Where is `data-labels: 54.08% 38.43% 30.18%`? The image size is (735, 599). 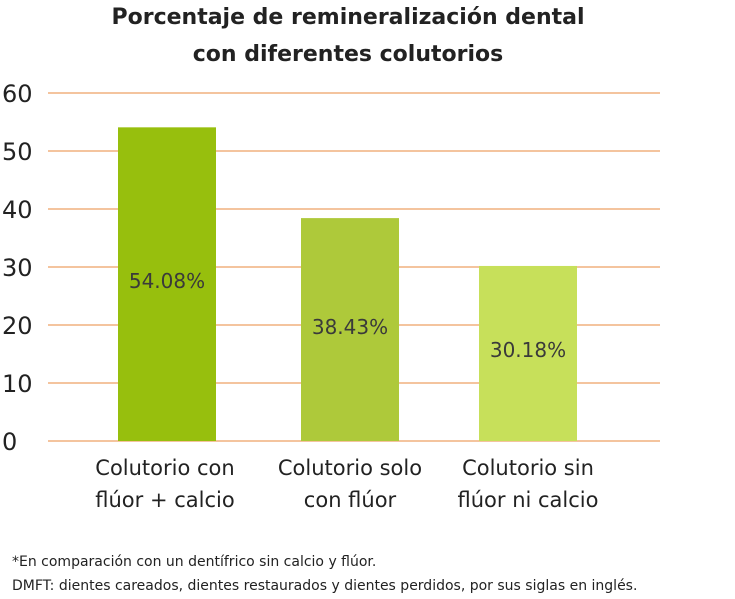 data-labels: 54.08% 38.43% 30.18% is located at coordinates (347, 315).